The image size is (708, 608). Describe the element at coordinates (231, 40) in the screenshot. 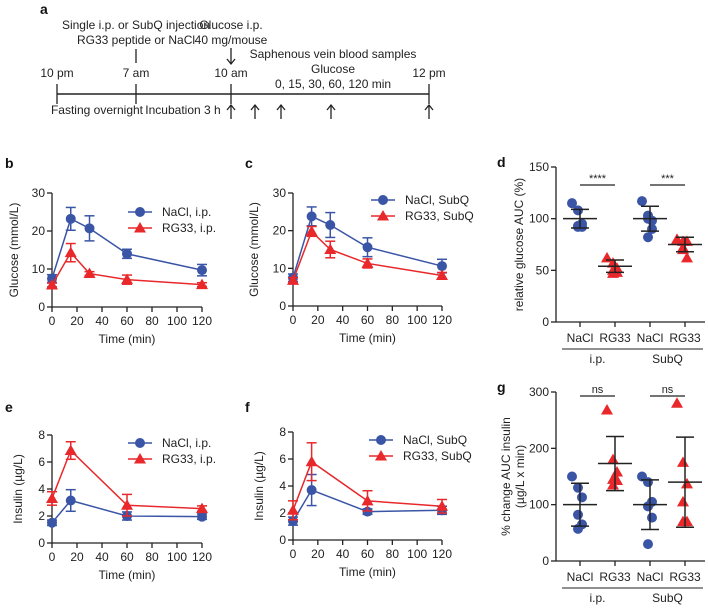

I see `glucose-label-2: 40 mg/mouse` at that location.